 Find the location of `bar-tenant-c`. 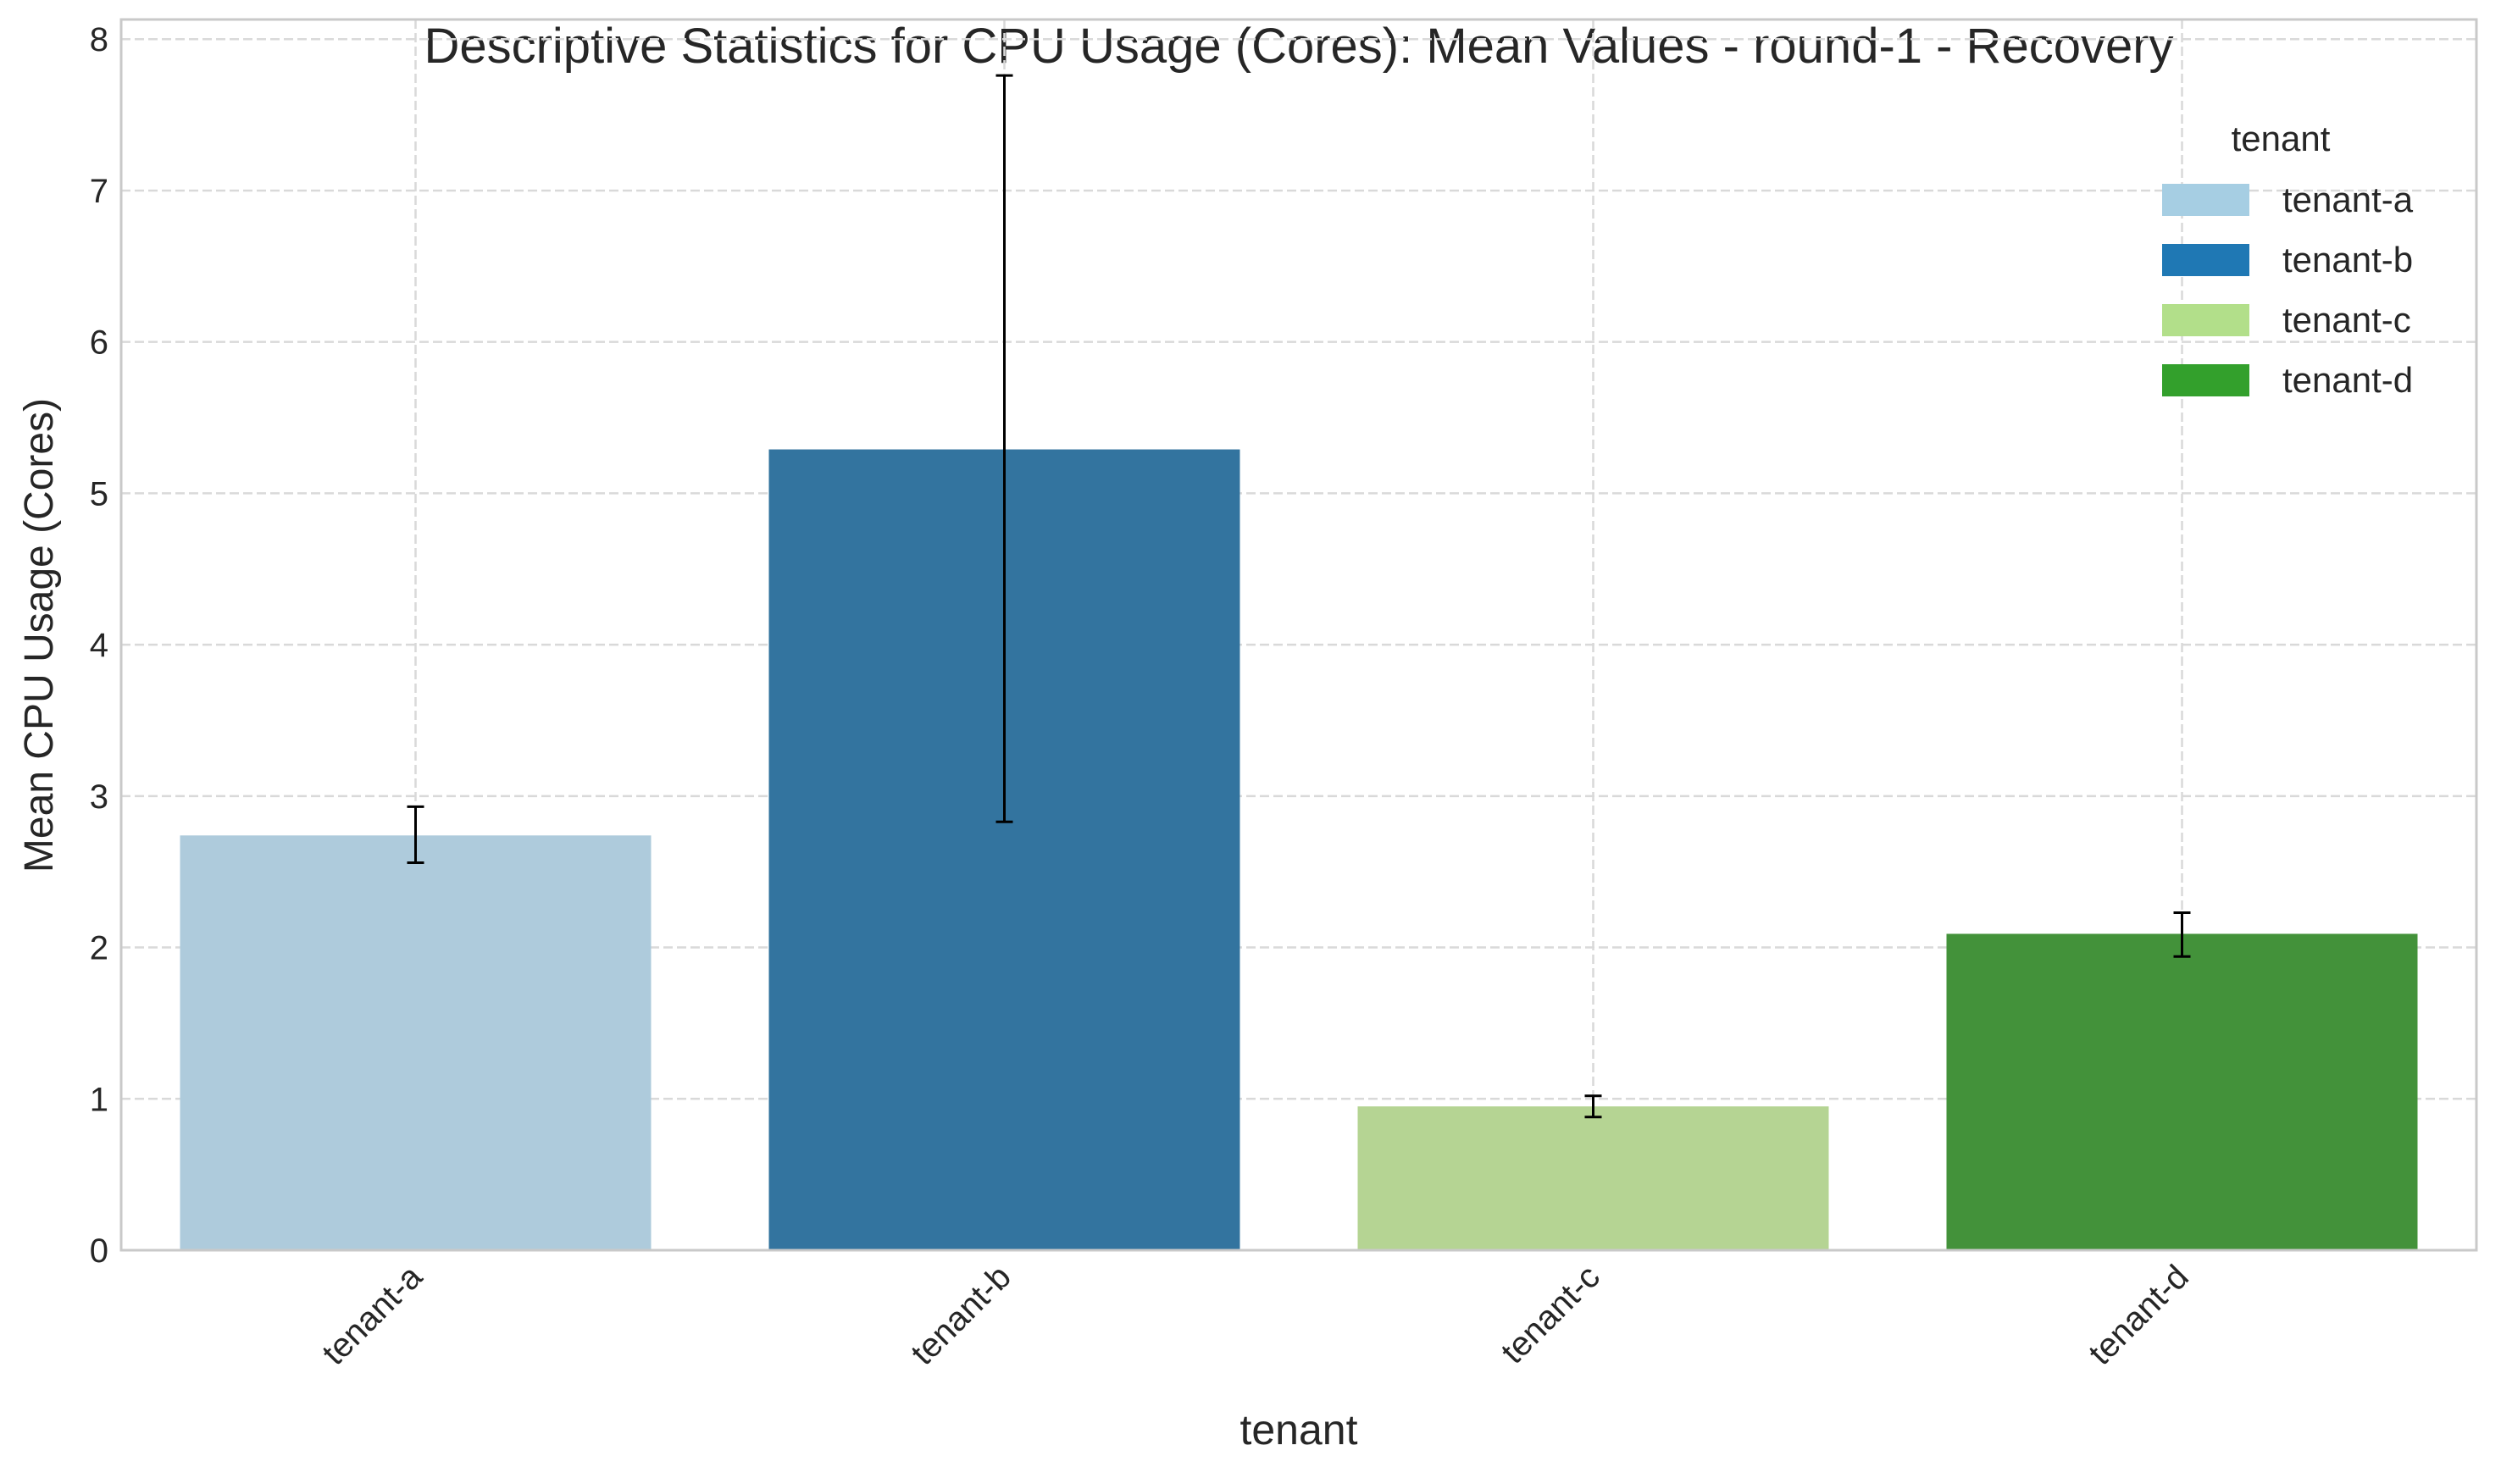

bar-tenant-c is located at coordinates (1593, 1178).